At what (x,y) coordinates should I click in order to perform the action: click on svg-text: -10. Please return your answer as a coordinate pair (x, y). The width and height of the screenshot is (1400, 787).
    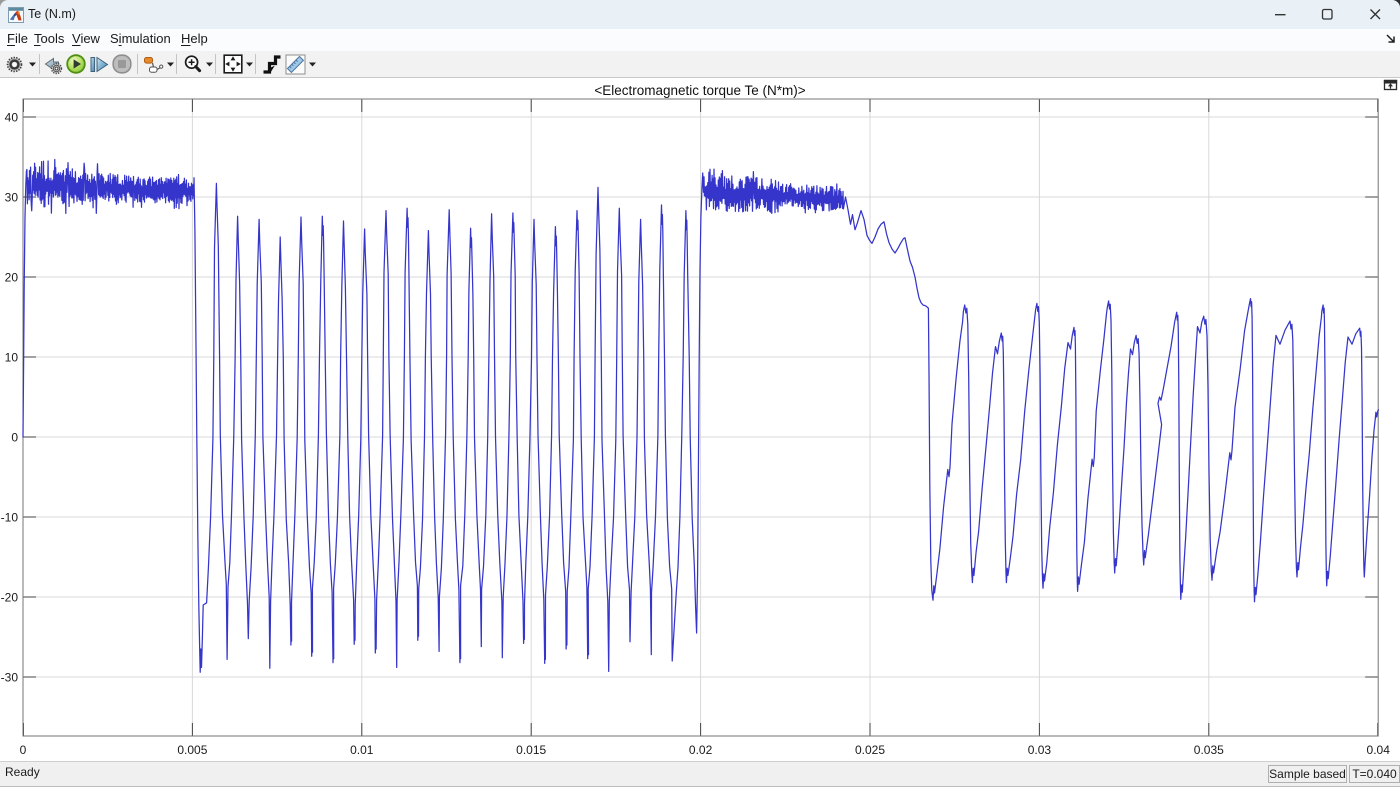
    Looking at the image, I should click on (10, 518).